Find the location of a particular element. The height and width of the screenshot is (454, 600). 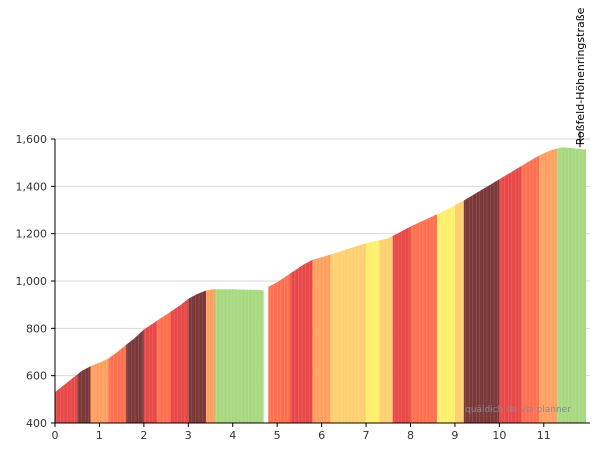

x-tick-label: 0 is located at coordinates (55, 435).